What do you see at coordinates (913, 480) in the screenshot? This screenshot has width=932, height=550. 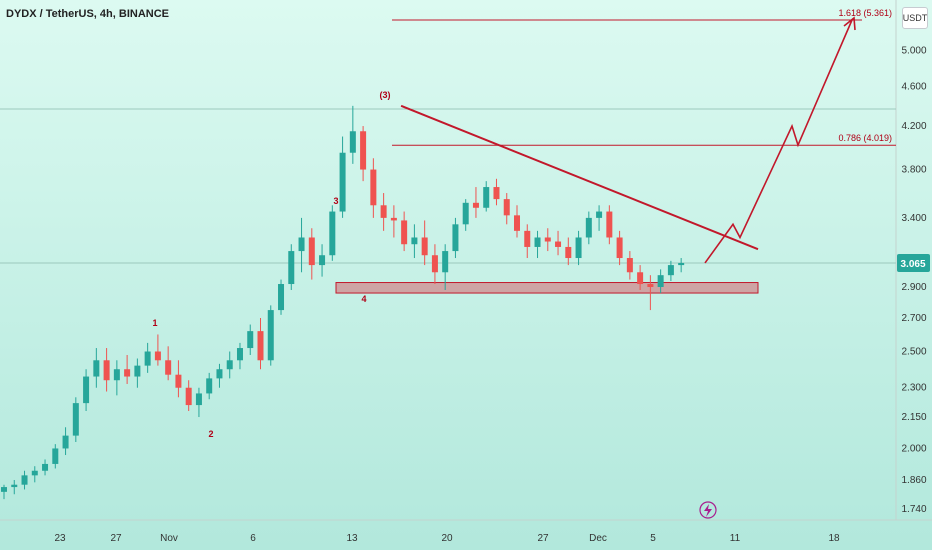 I see `price-tick-label: 1.860` at bounding box center [913, 480].